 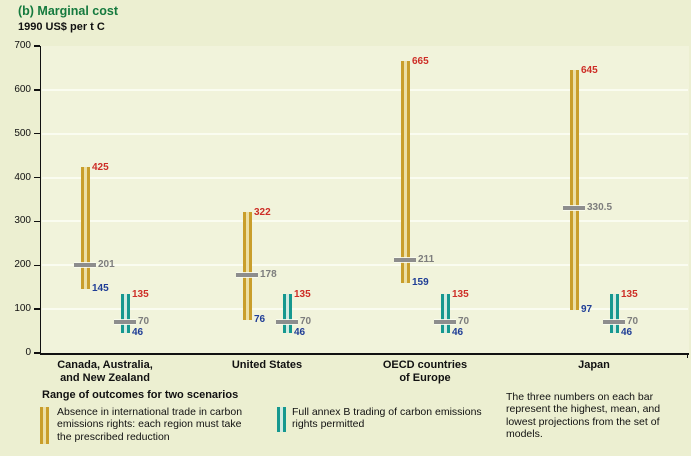 What do you see at coordinates (28, 352) in the screenshot?
I see `y-axis-tick-label: 0` at bounding box center [28, 352].